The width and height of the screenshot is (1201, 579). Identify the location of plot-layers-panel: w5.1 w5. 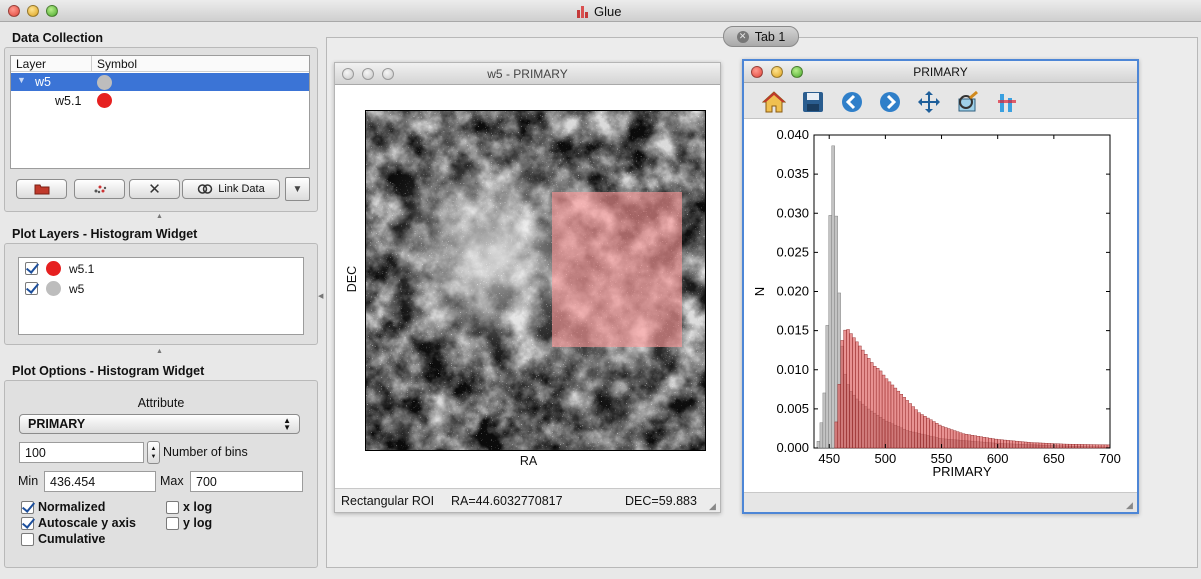
(161, 294).